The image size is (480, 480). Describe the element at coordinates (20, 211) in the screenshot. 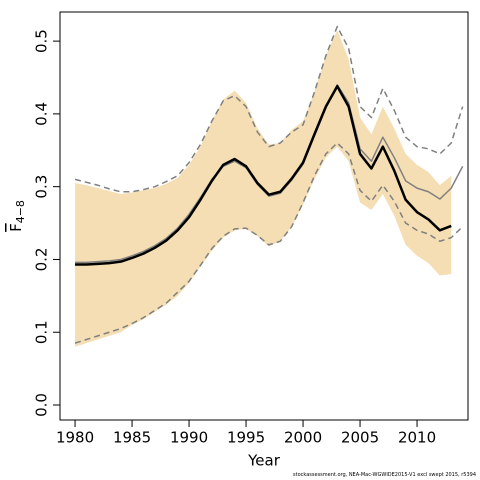

I see `y-axis-label-subscript: 4−8` at that location.